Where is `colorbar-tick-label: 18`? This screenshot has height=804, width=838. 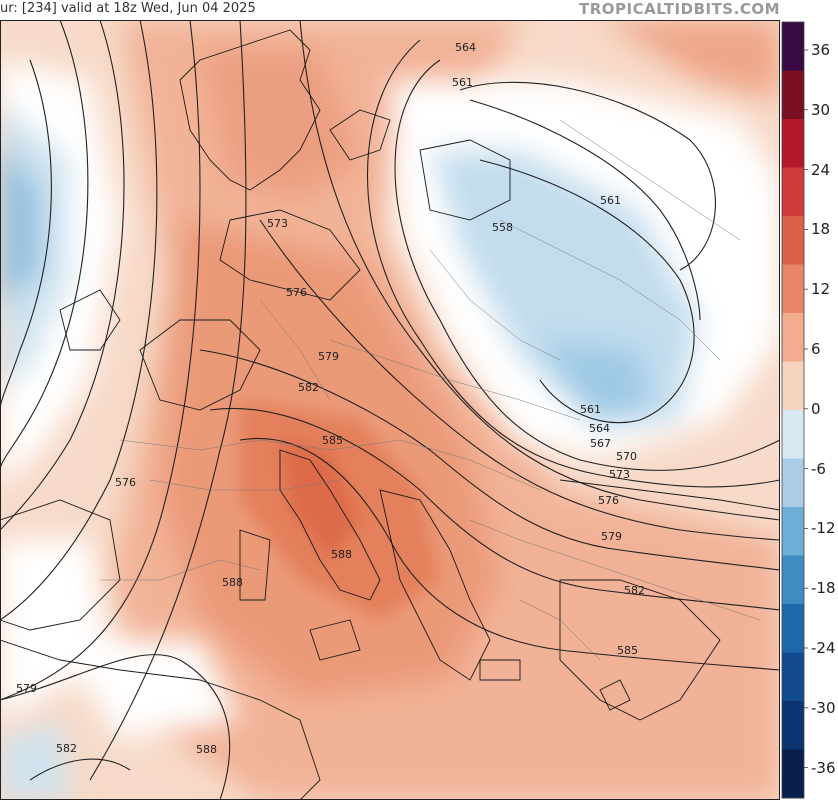 colorbar-tick-label: 18 is located at coordinates (821, 229).